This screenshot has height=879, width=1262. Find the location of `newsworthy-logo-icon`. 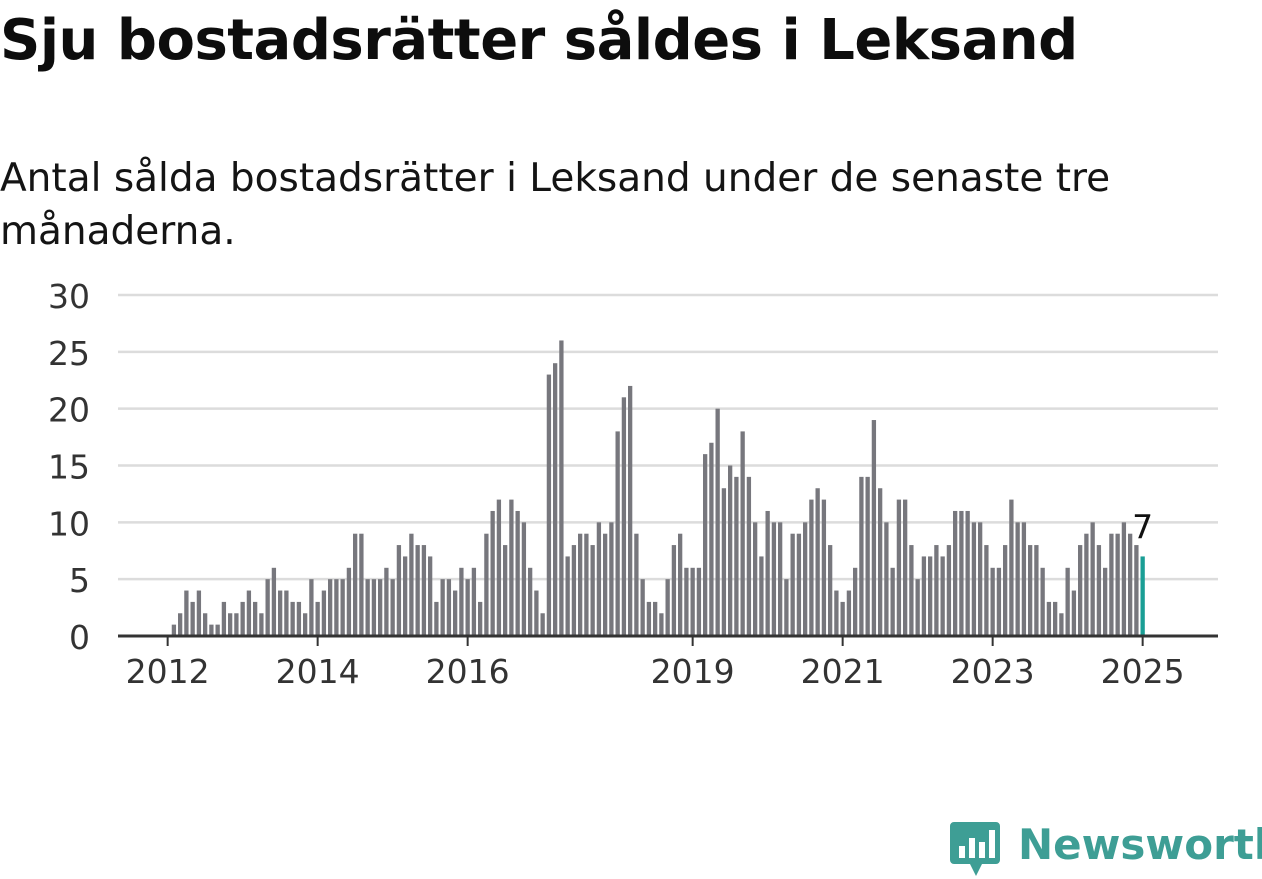

newsworthy-logo-icon is located at coordinates (975, 849).